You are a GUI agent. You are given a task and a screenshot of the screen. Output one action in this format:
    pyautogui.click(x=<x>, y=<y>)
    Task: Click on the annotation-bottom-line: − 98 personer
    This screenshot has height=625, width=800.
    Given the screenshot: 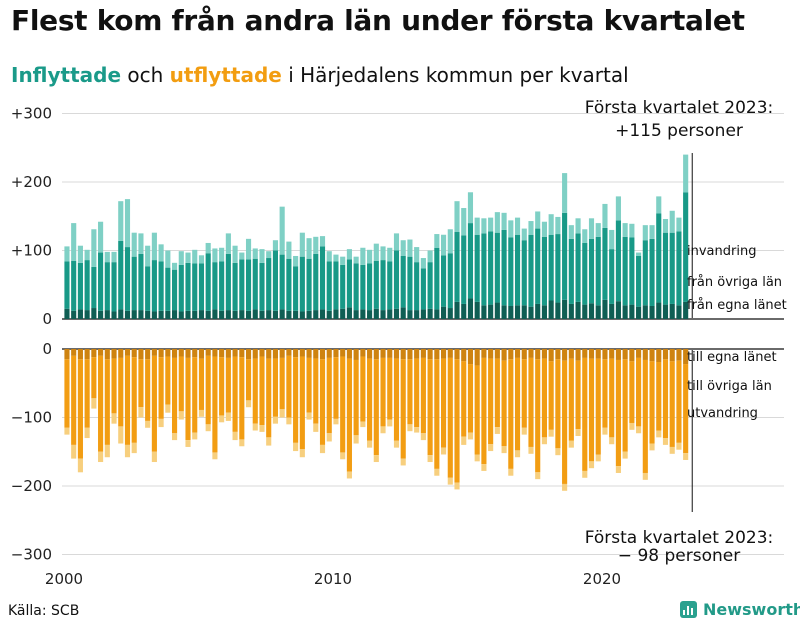 What is the action you would take?
    pyautogui.click(x=679, y=556)
    